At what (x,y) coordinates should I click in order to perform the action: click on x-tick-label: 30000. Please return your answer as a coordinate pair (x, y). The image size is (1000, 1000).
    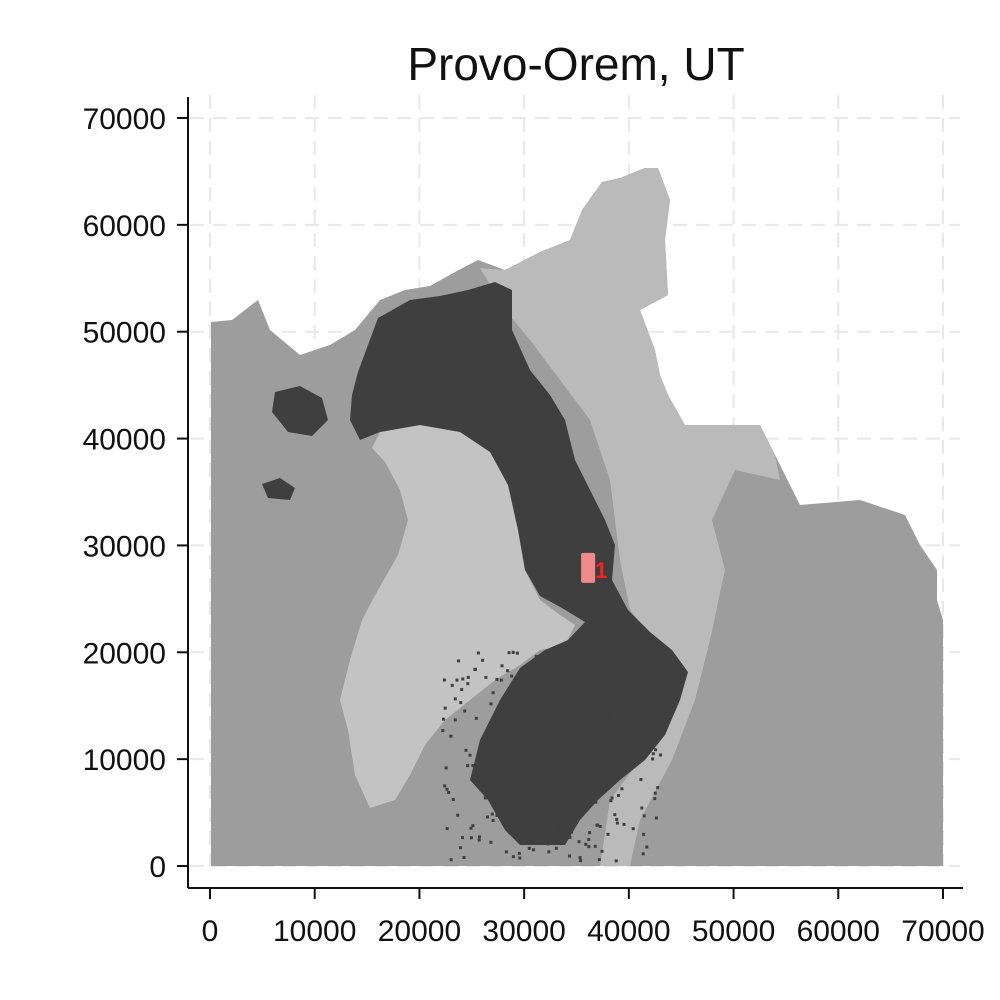
    Looking at the image, I should click on (523, 931).